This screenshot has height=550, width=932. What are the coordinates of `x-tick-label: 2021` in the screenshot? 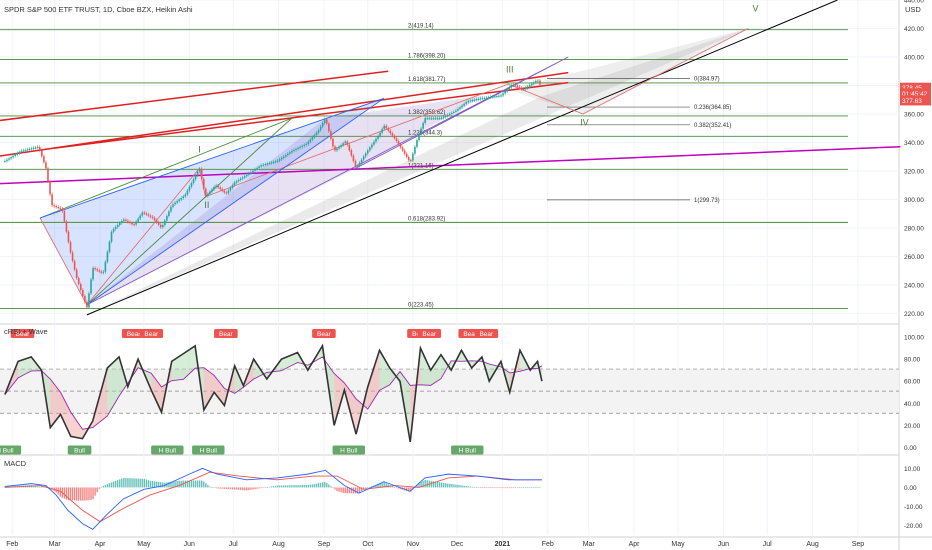 It's located at (503, 544).